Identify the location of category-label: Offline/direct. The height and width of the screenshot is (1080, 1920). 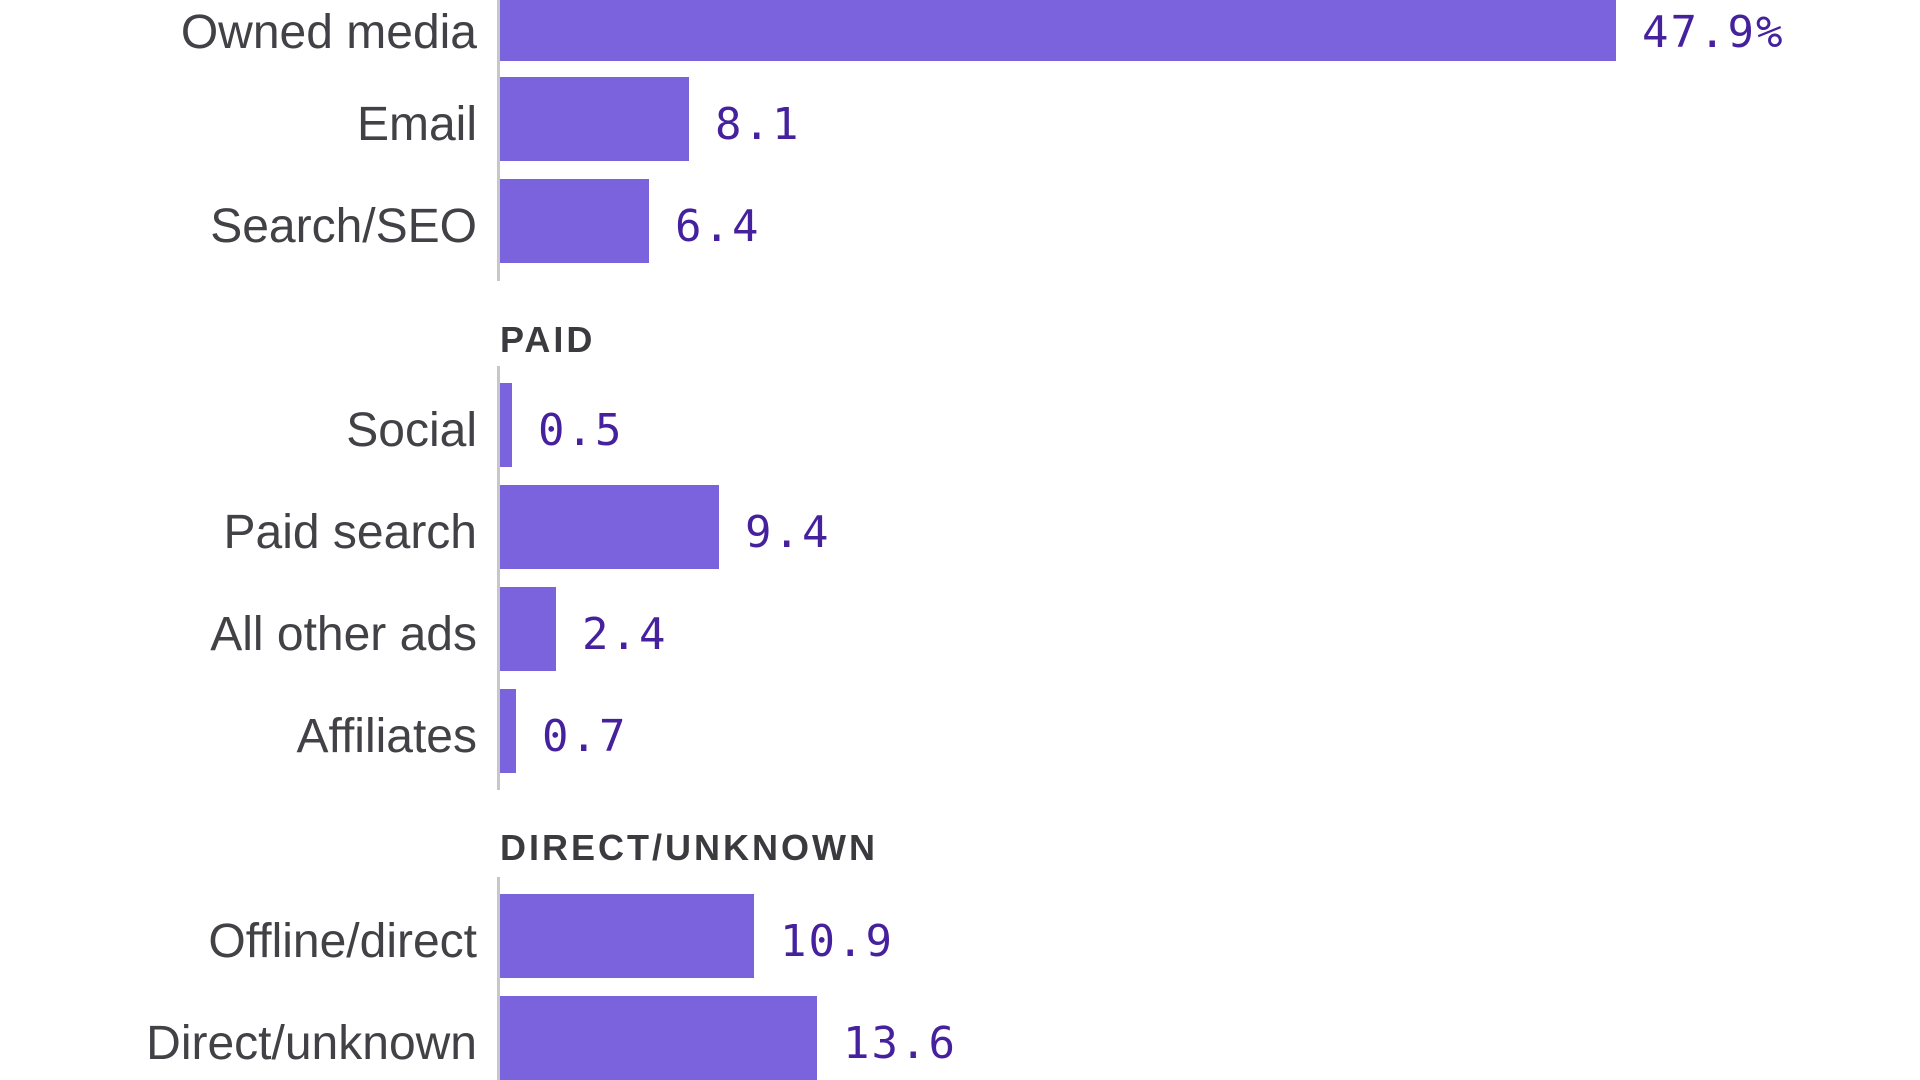
(342, 941).